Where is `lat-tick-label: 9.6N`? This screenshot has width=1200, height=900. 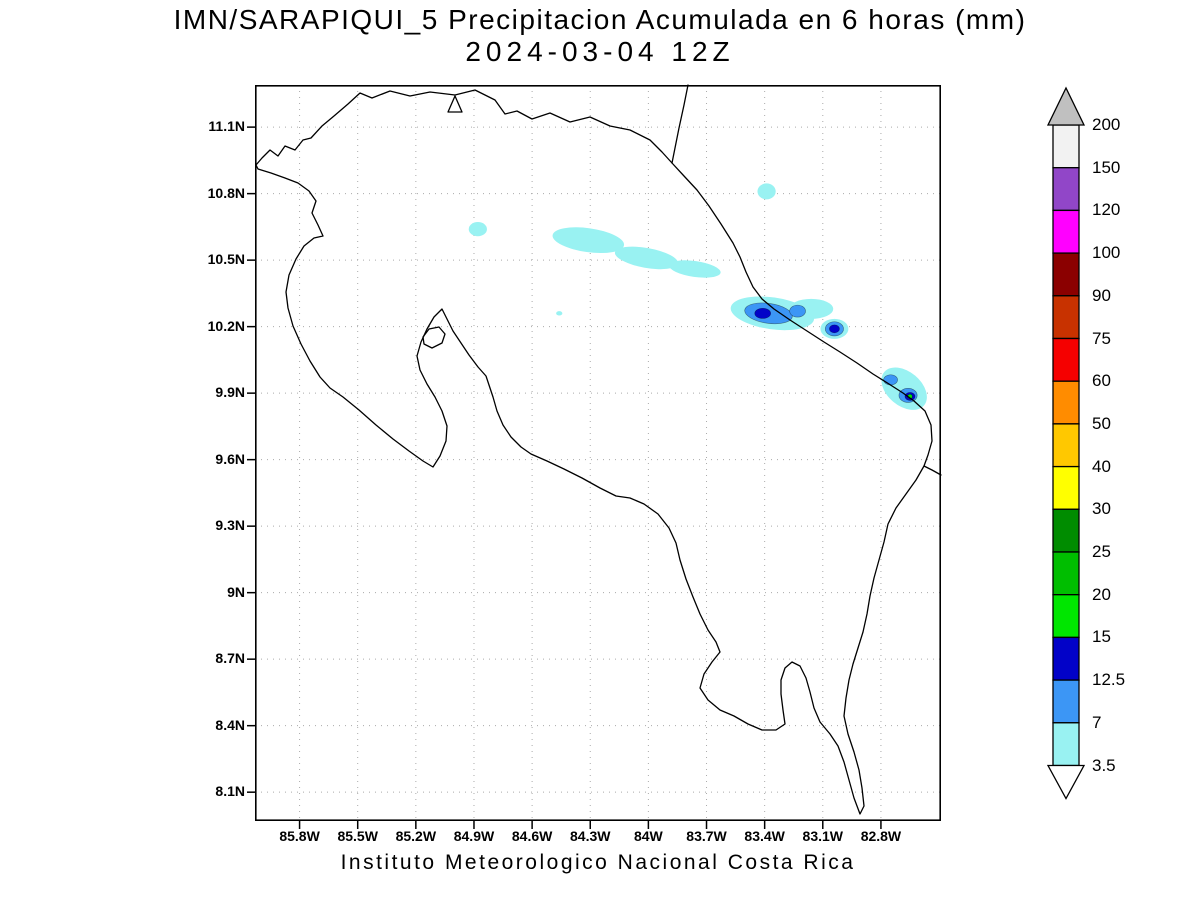 lat-tick-label: 9.6N is located at coordinates (230, 458).